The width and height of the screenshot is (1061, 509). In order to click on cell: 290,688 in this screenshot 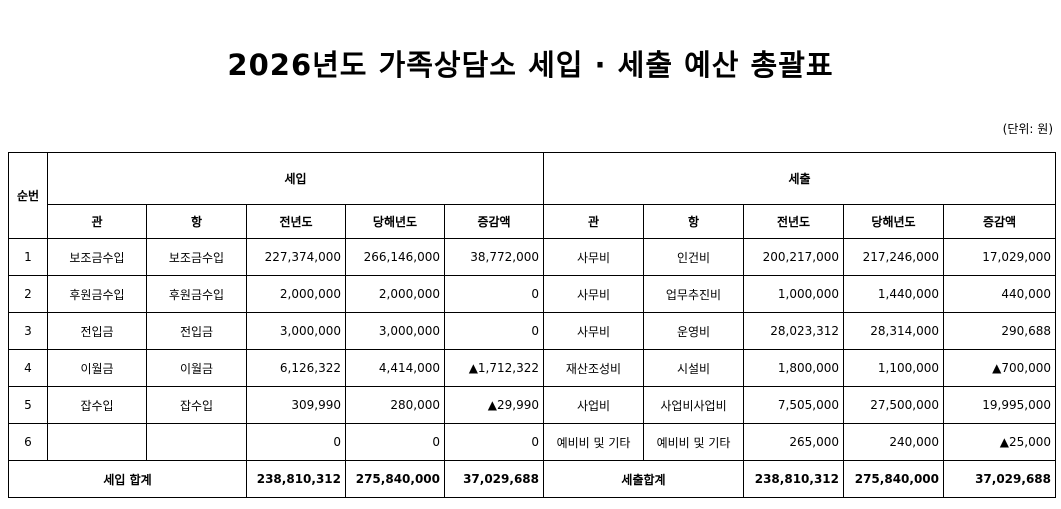, I will do `click(999, 331)`.